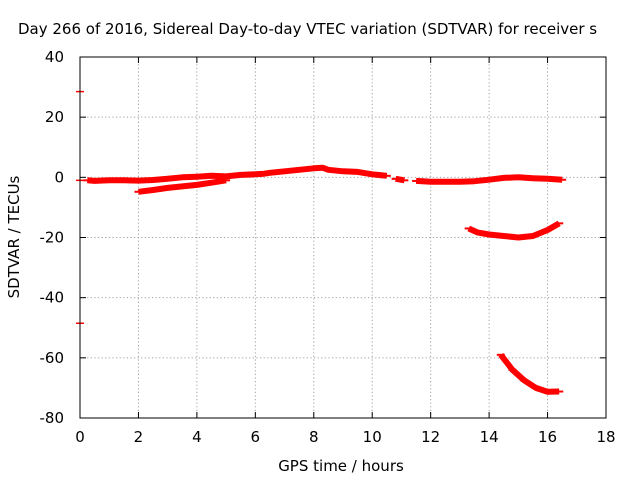 This screenshot has height=480, width=640. Describe the element at coordinates (341, 466) in the screenshot. I see `x-axis-label: GPS time / hours` at that location.